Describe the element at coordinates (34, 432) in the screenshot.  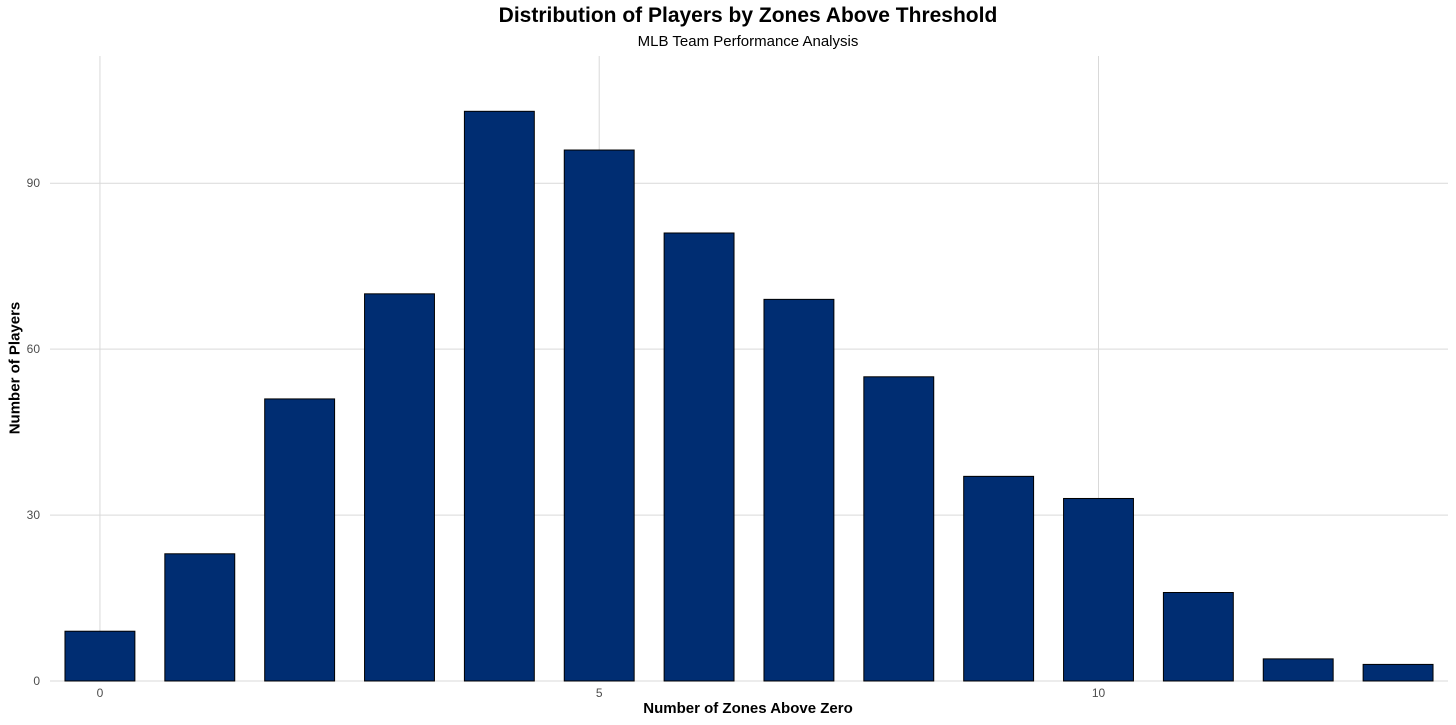
I see `y-tick-labels: 0 30 60 90` at that location.